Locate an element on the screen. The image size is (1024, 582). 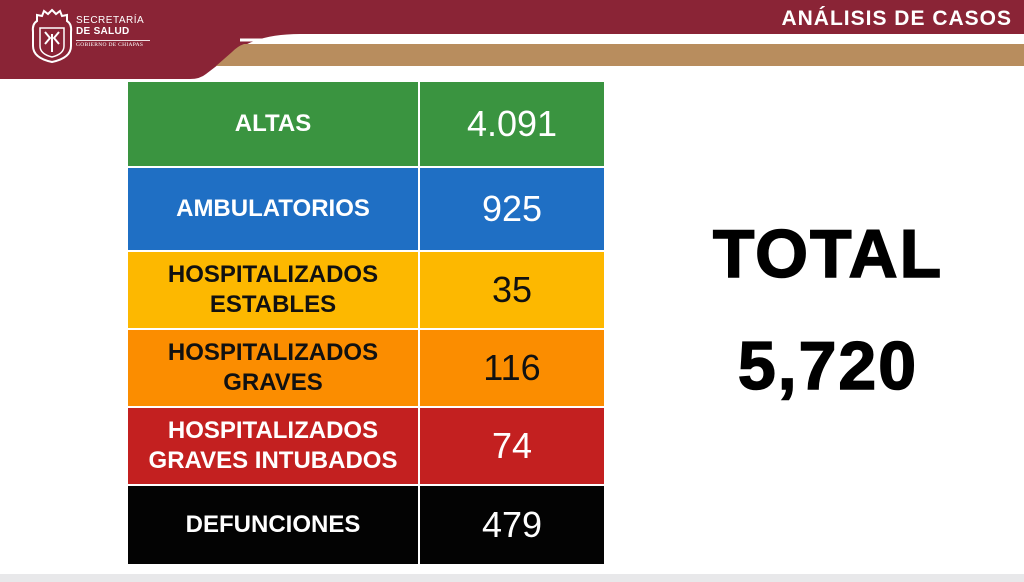
defunciones-label-text: DEFUNCIONES is located at coordinates (273, 524).